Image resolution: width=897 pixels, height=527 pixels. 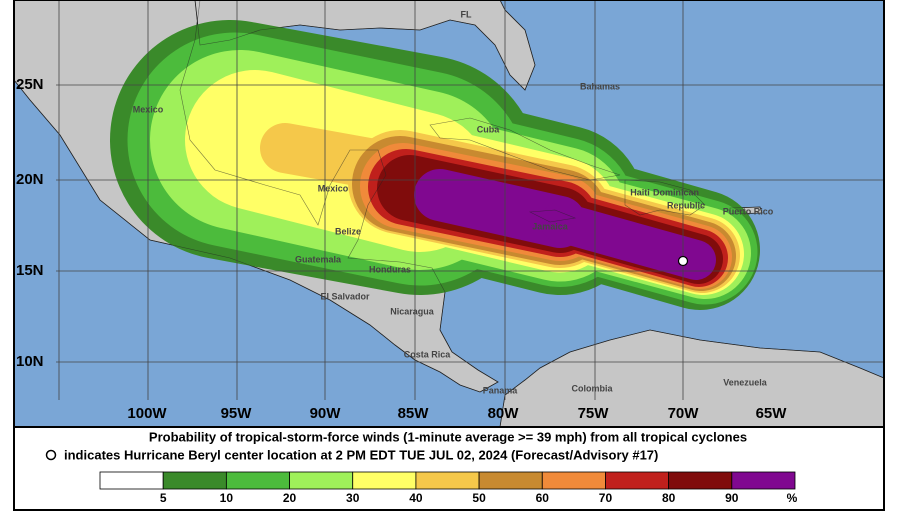 What do you see at coordinates (290, 498) in the screenshot?
I see `legend-label: 20` at bounding box center [290, 498].